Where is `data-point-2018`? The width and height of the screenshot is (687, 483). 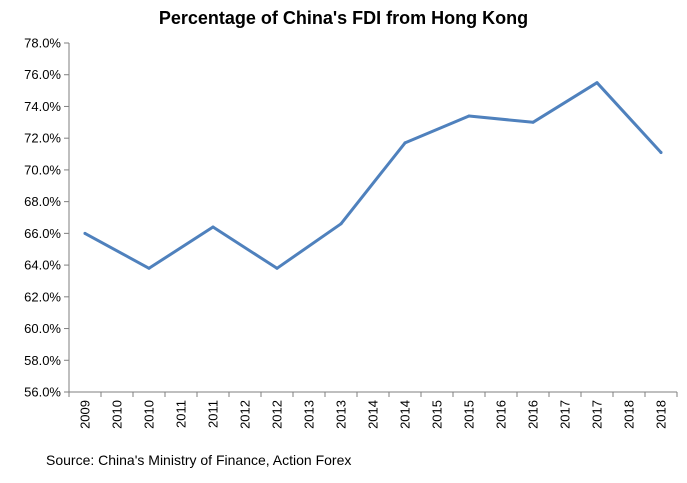
data-point-2018 is located at coordinates (661, 152).